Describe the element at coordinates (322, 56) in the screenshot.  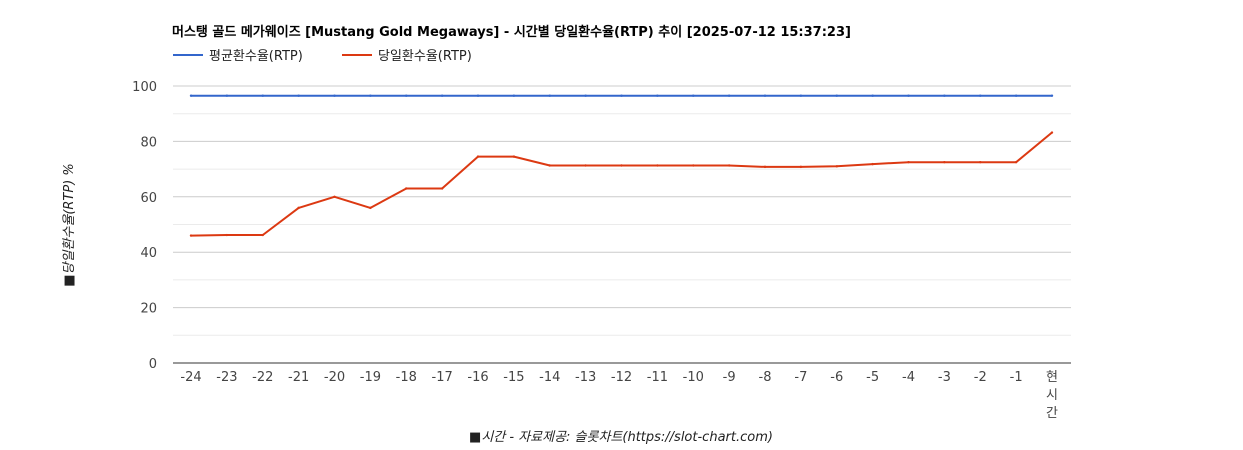
I see `legend: 평균환수율(RTP) 당일환수율(RTP)` at that location.